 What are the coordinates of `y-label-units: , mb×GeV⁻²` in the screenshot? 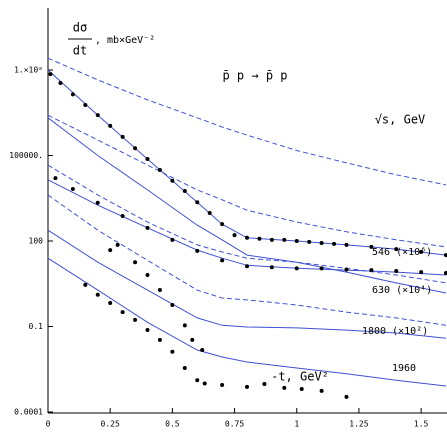 It's located at (125, 40).